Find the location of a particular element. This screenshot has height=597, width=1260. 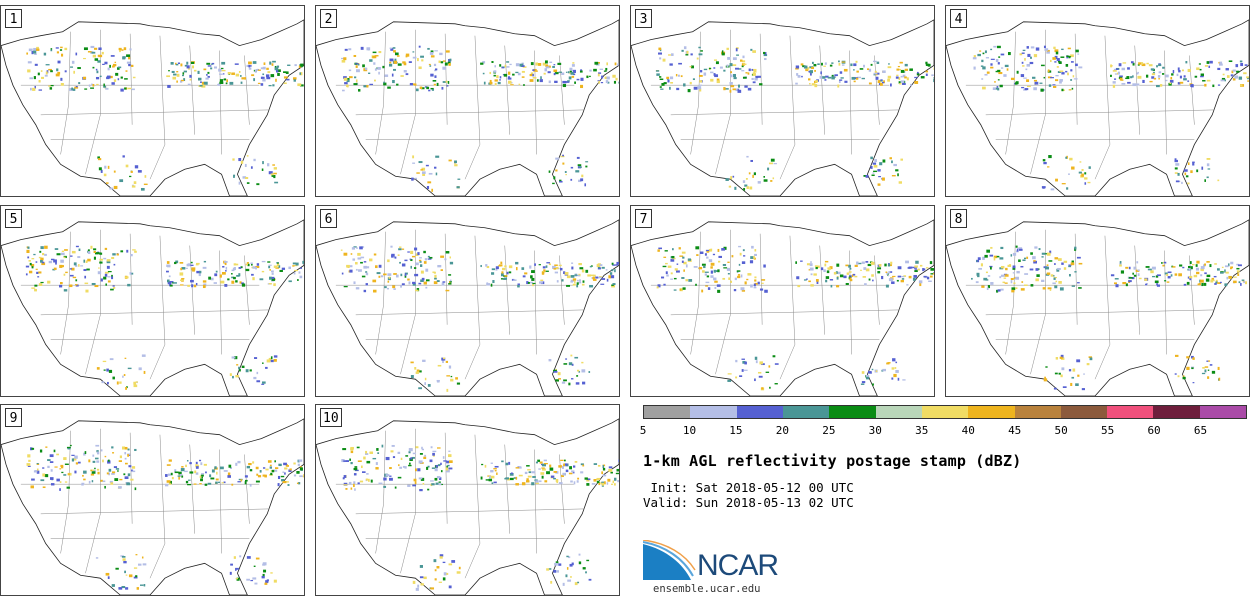

ensemble-member-panel-4: 4 is located at coordinates (1097, 101).